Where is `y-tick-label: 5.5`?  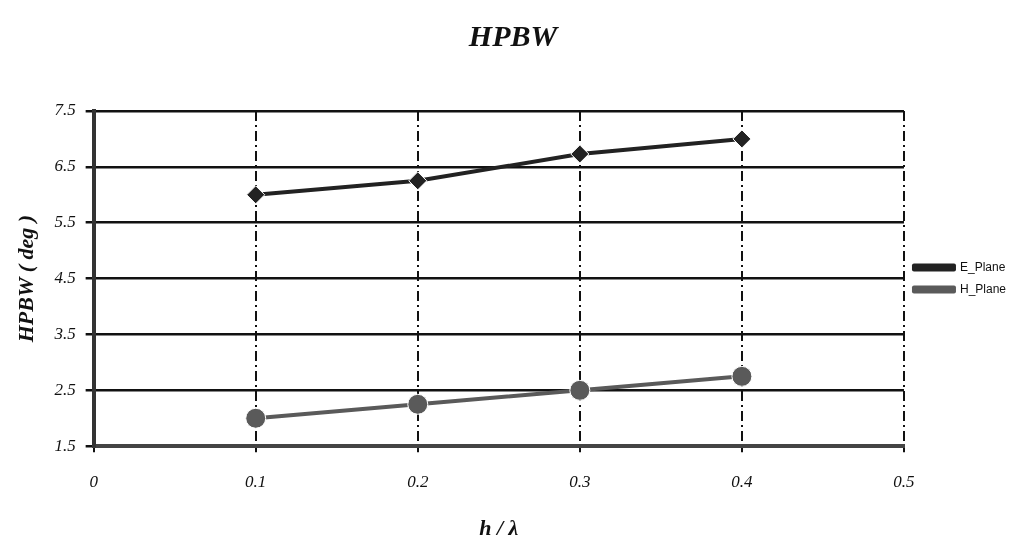
y-tick-label: 5.5 is located at coordinates (65, 222).